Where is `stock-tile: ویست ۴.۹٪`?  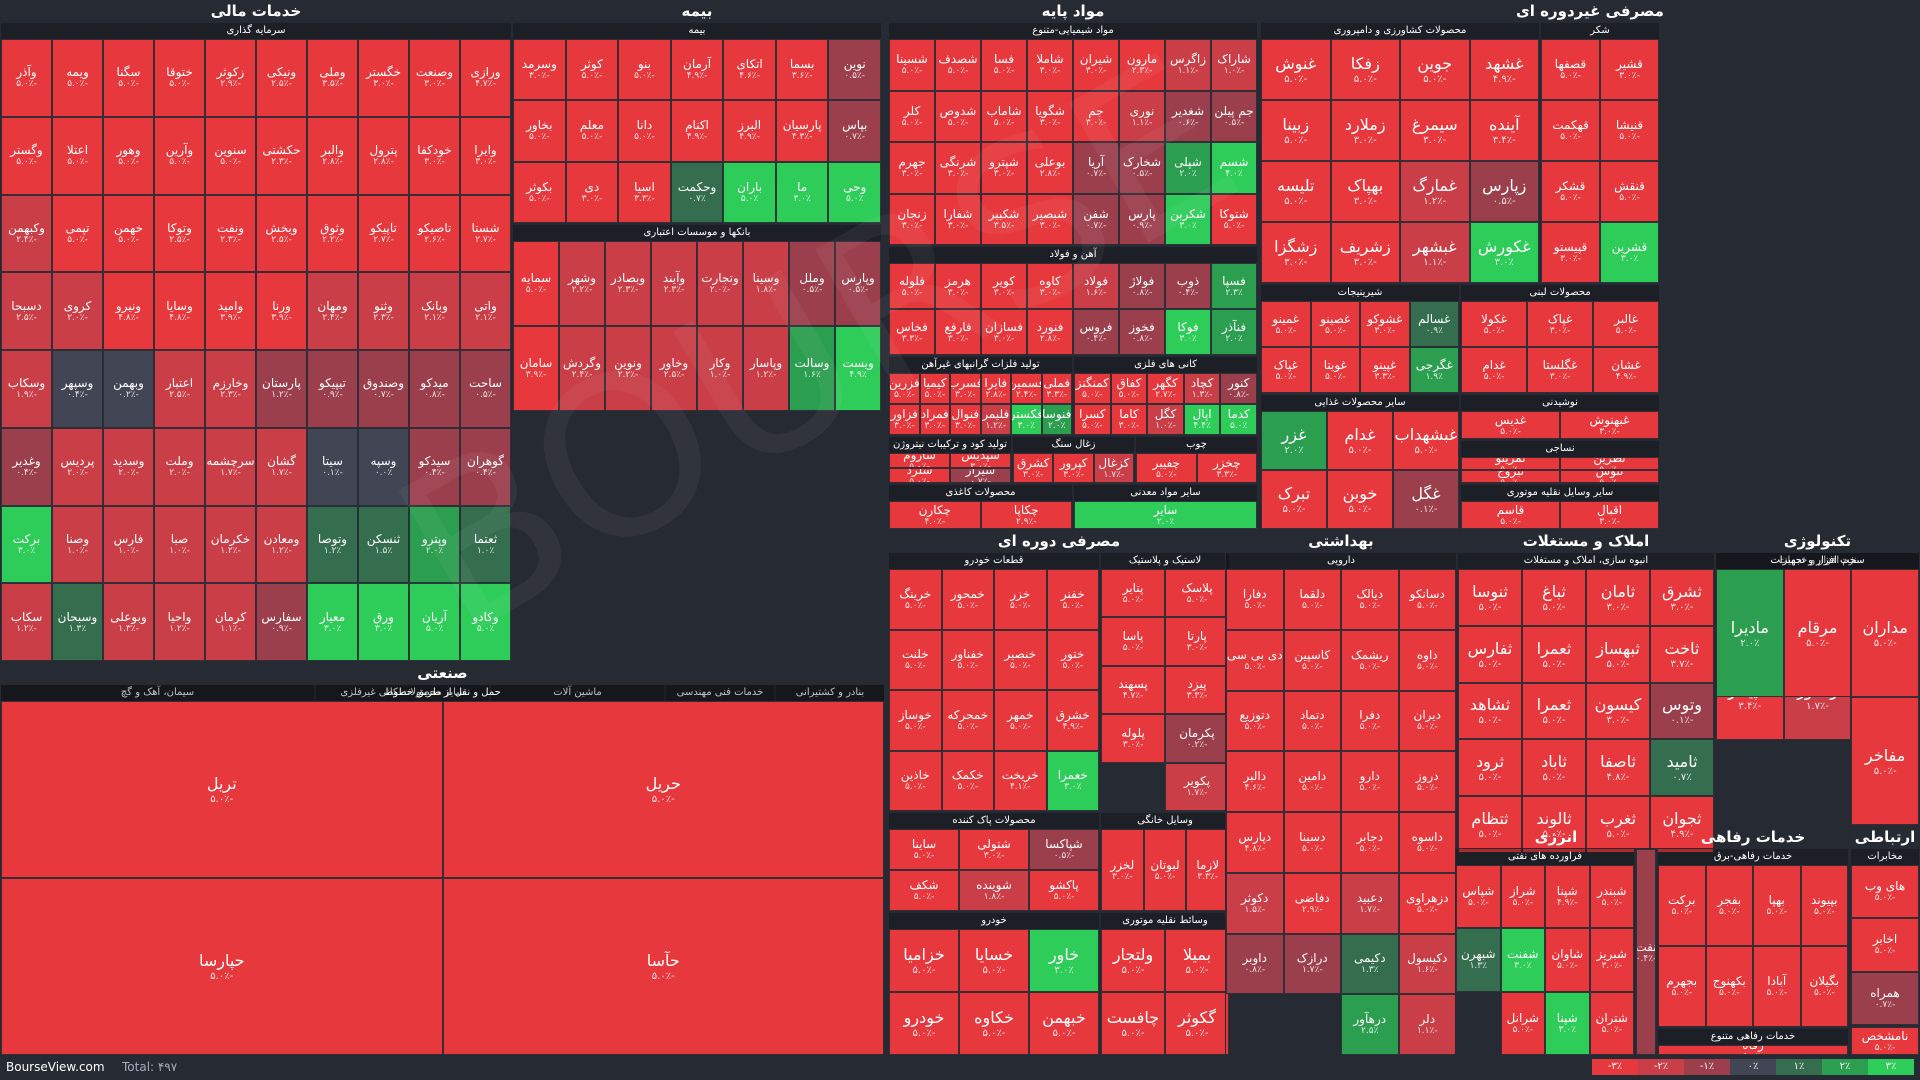 stock-tile: ویست ۴.۹٪ is located at coordinates (858, 368).